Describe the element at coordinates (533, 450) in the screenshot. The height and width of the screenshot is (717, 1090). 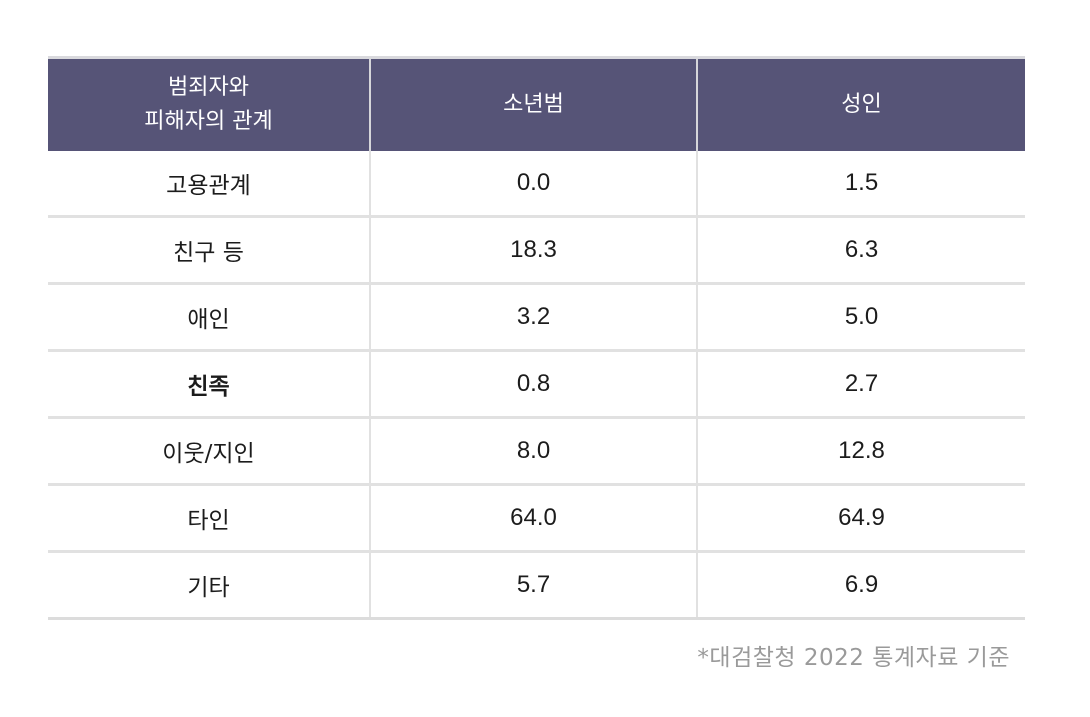
I see `juvenile-value: 8.0` at that location.